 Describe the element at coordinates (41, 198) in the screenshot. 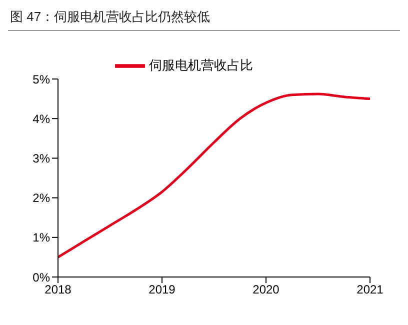

I see `y-tick-label: 2%` at that location.